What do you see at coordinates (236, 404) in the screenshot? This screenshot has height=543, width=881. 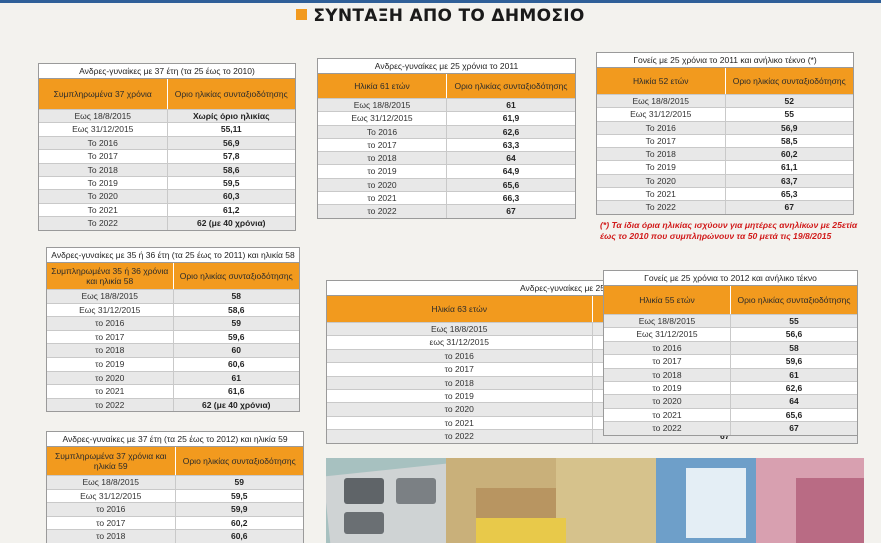 I see `row-value: 62 (με 40 χρόνια)` at bounding box center [236, 404].